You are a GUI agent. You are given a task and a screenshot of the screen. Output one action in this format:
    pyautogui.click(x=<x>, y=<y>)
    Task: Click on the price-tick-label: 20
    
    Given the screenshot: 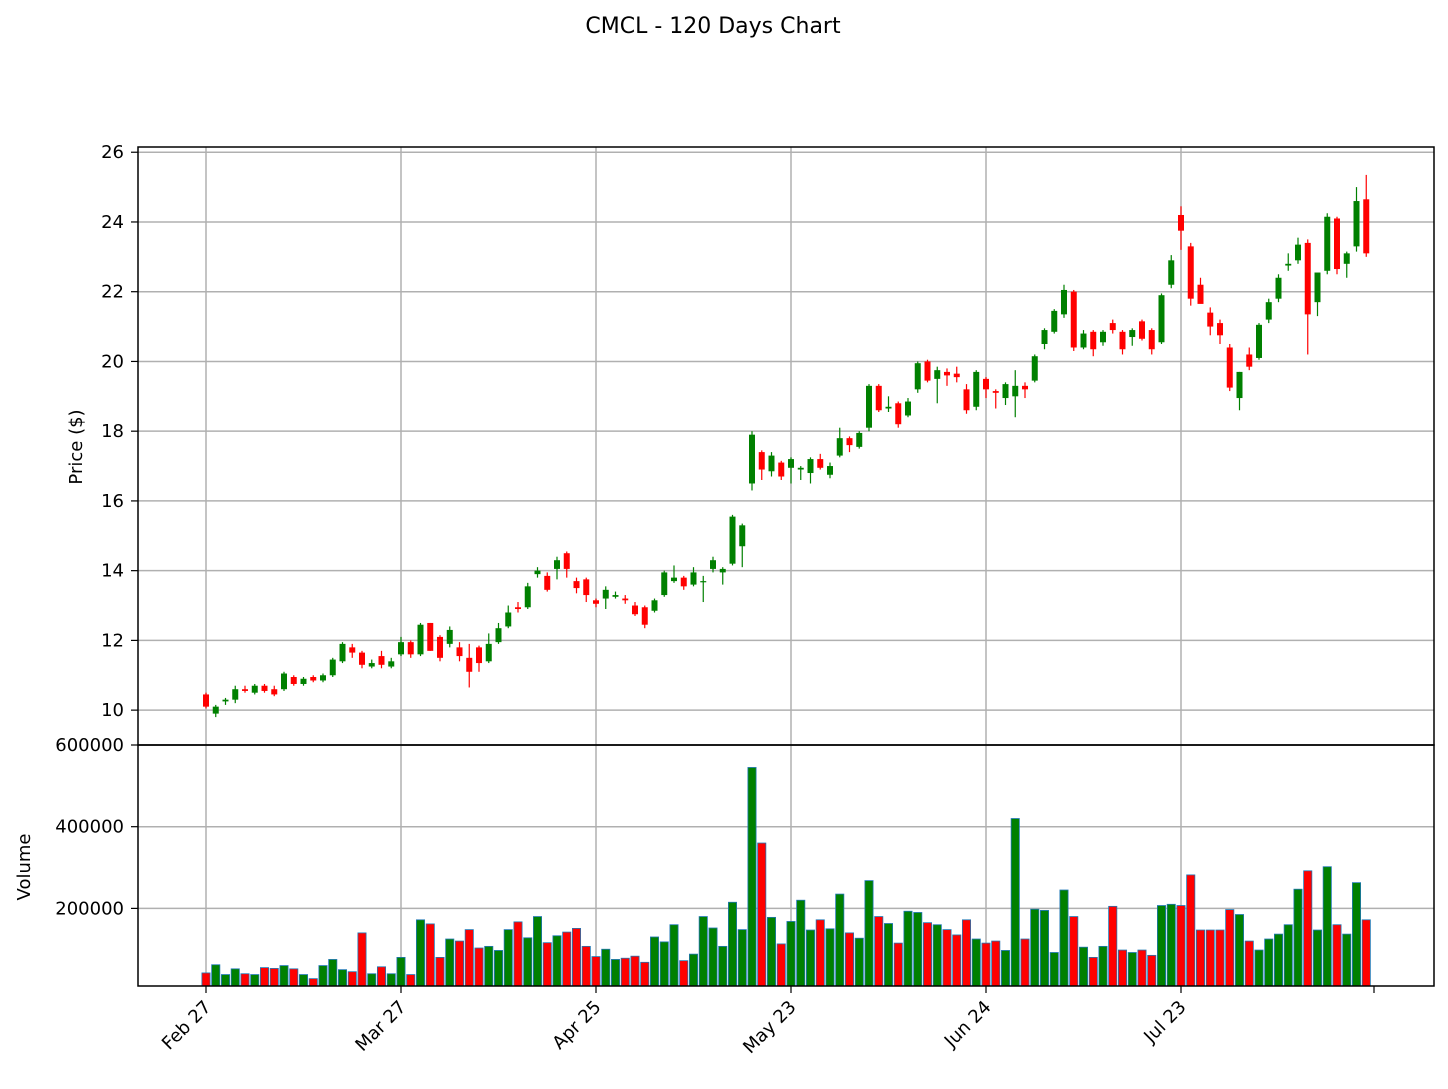 What is the action you would take?
    pyautogui.click(x=112, y=361)
    